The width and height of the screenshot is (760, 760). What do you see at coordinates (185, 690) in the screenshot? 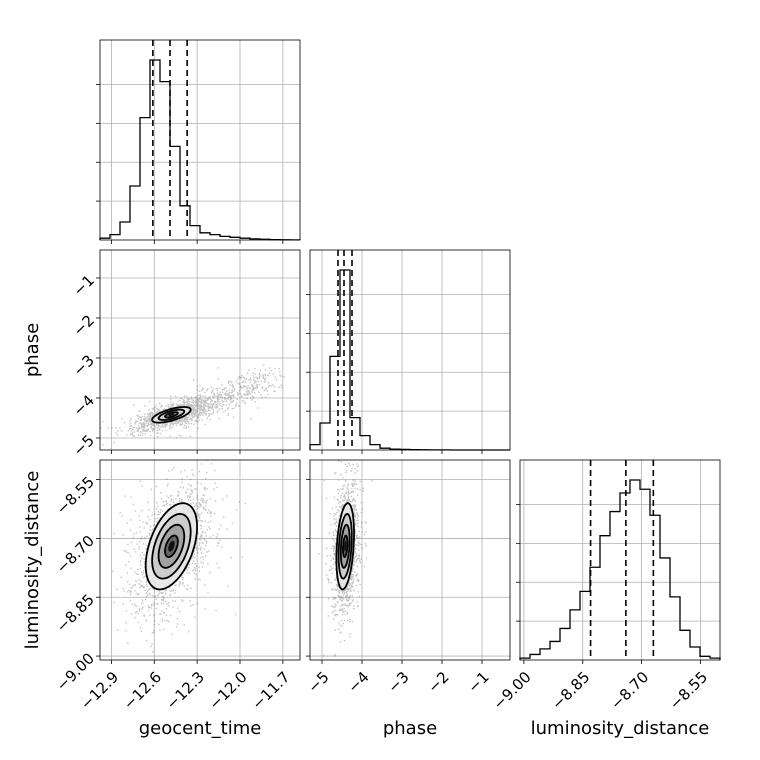
I see `x-tick-label: −12.3` at bounding box center [185, 690].